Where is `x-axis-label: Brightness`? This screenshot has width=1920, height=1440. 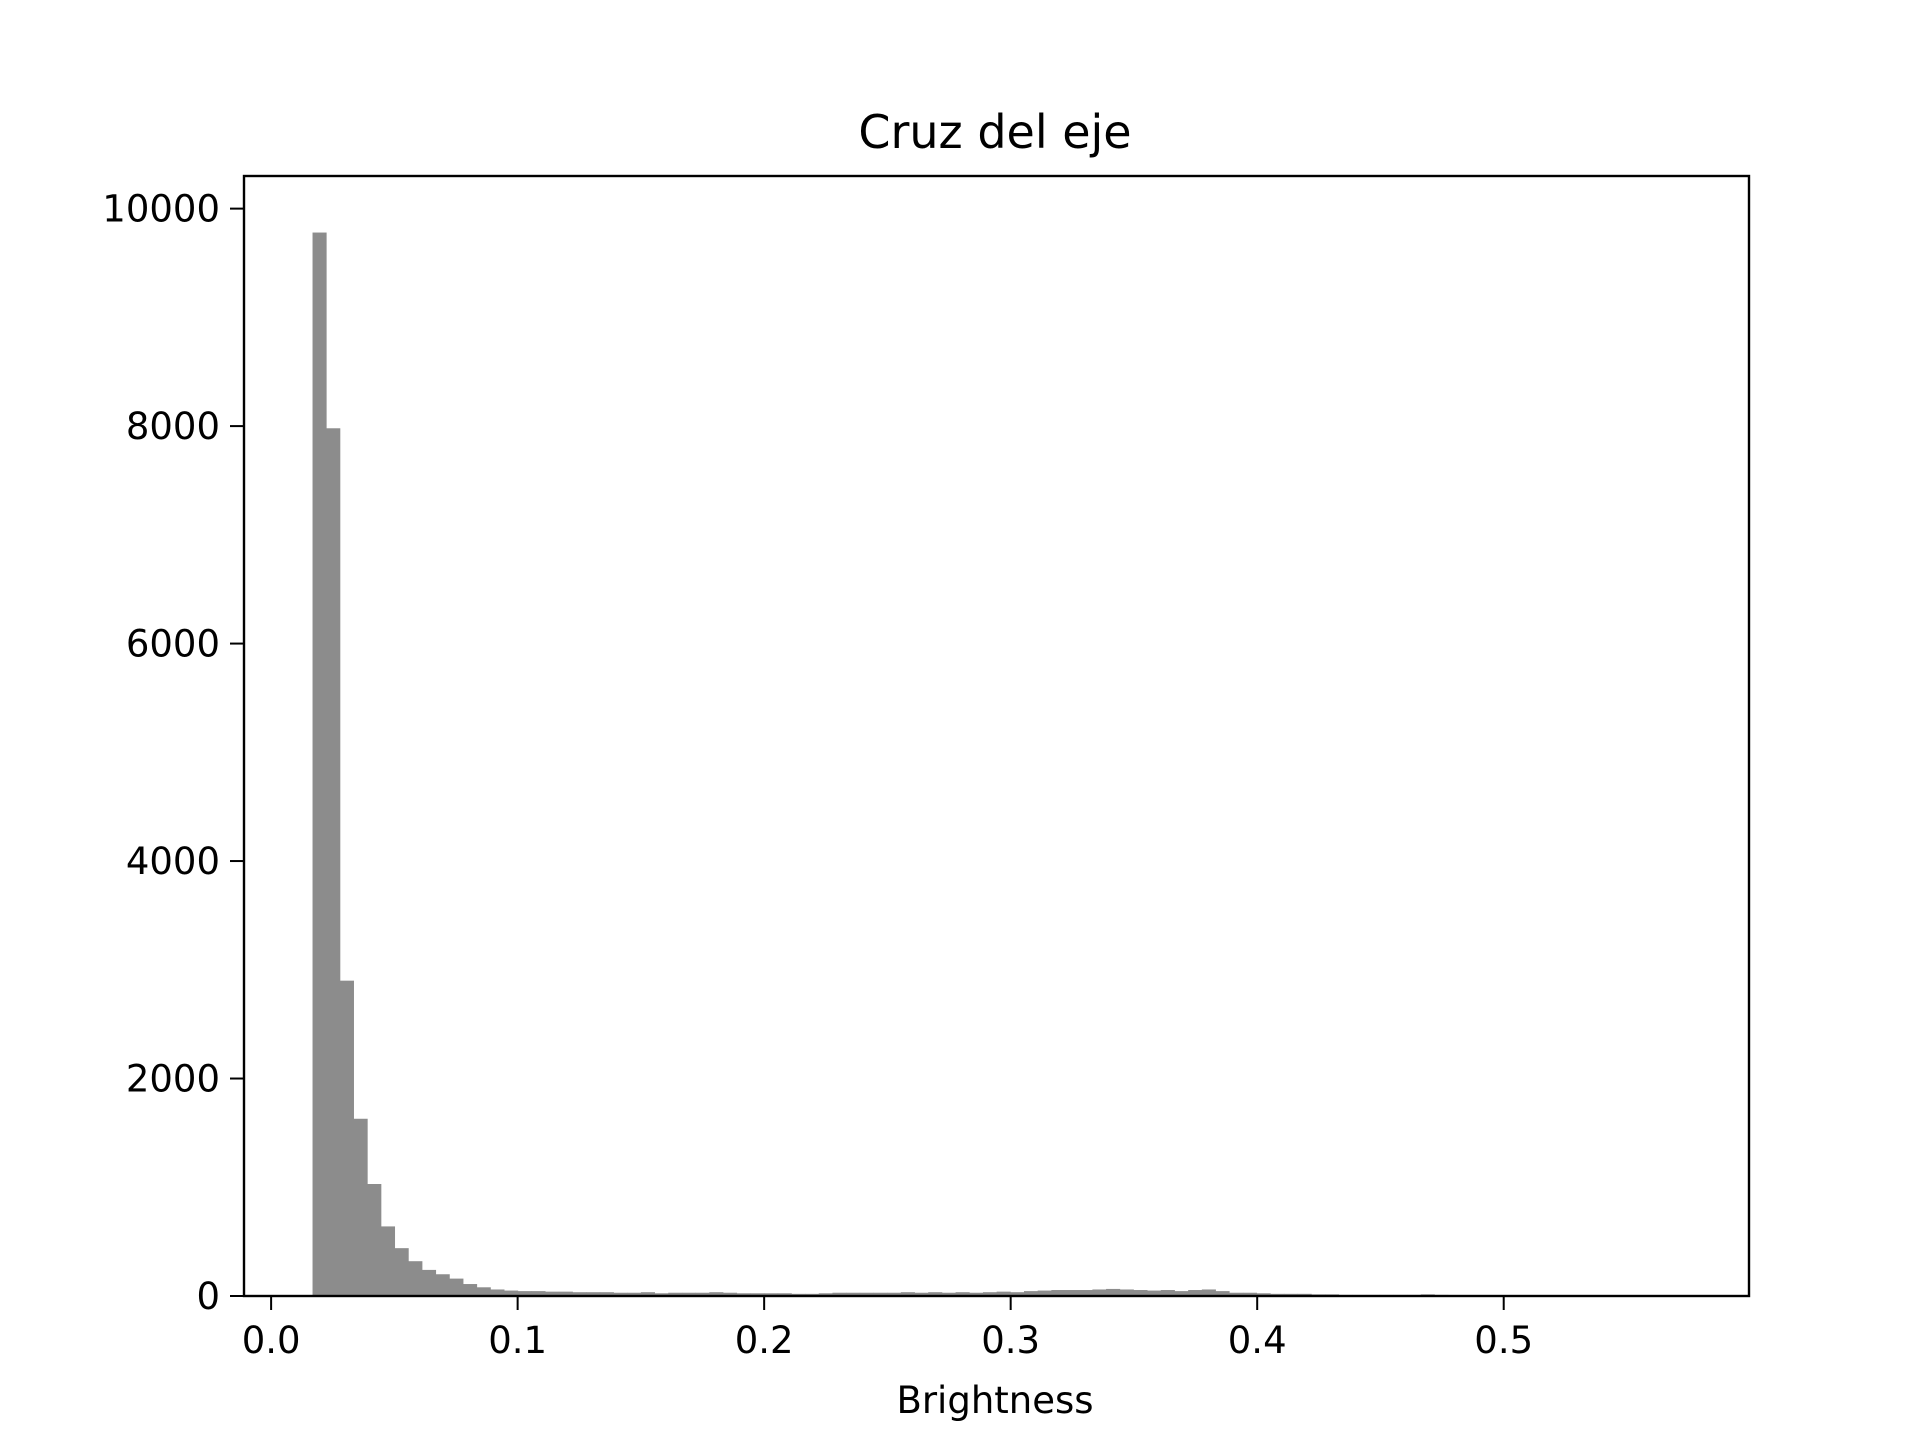 x-axis-label: Brightness is located at coordinates (994, 1400).